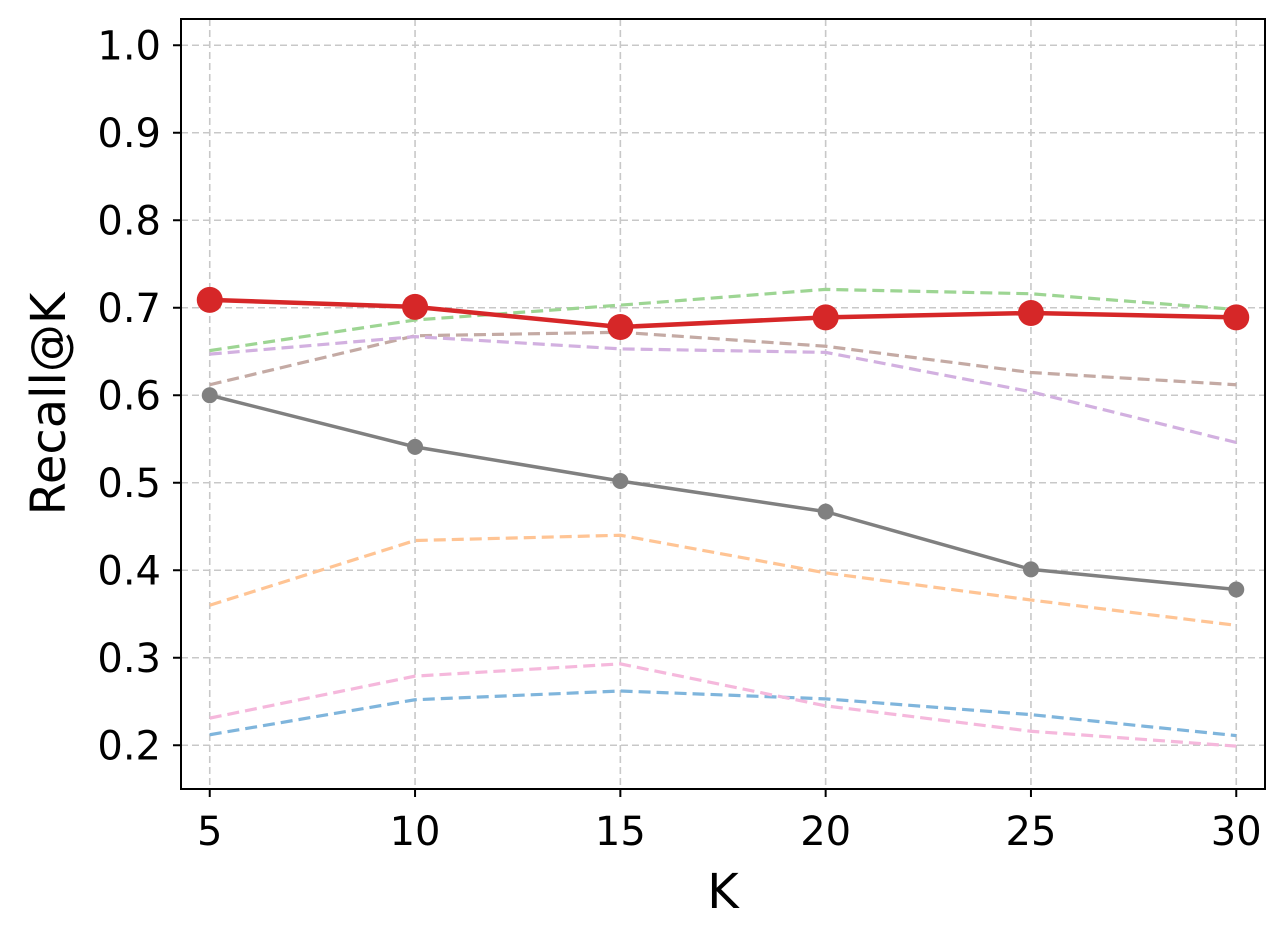 The height and width of the screenshot is (939, 1284). I want to click on y-tick-label: 0.8, so click(129, 221).